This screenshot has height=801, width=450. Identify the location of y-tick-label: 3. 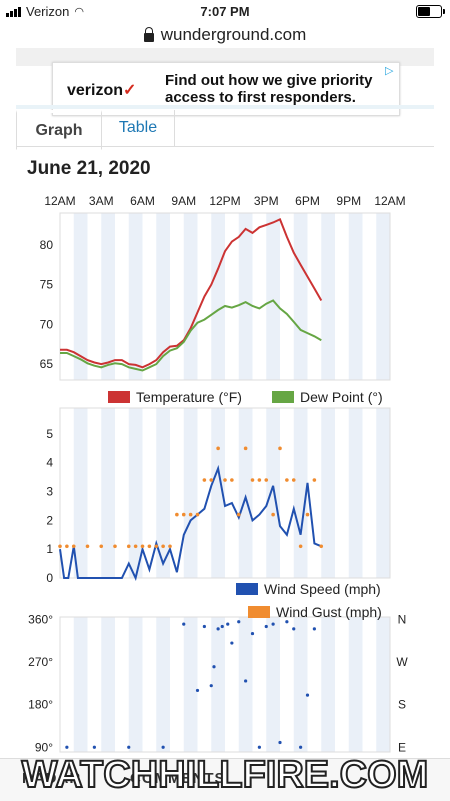
(49, 492).